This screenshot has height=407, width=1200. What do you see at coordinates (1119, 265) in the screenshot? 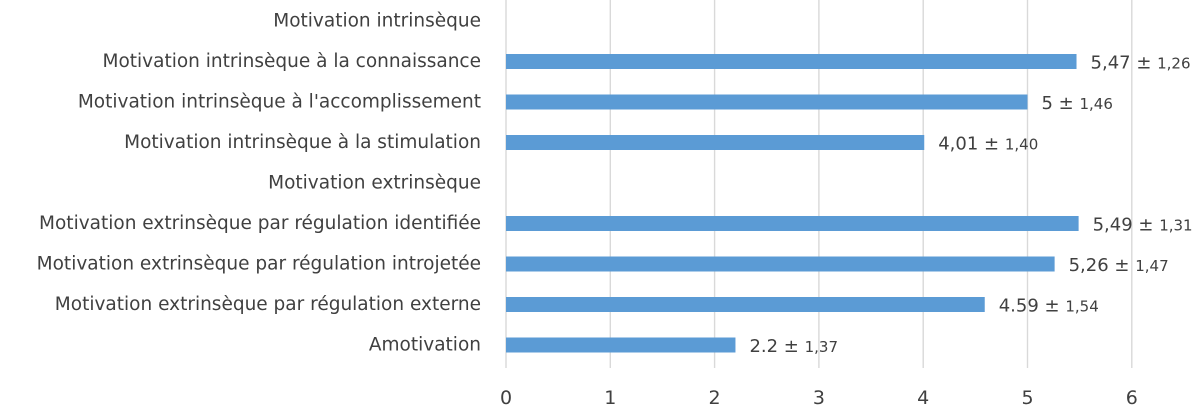
I see `data-label: 5,26 ± 1,47` at bounding box center [1119, 265].